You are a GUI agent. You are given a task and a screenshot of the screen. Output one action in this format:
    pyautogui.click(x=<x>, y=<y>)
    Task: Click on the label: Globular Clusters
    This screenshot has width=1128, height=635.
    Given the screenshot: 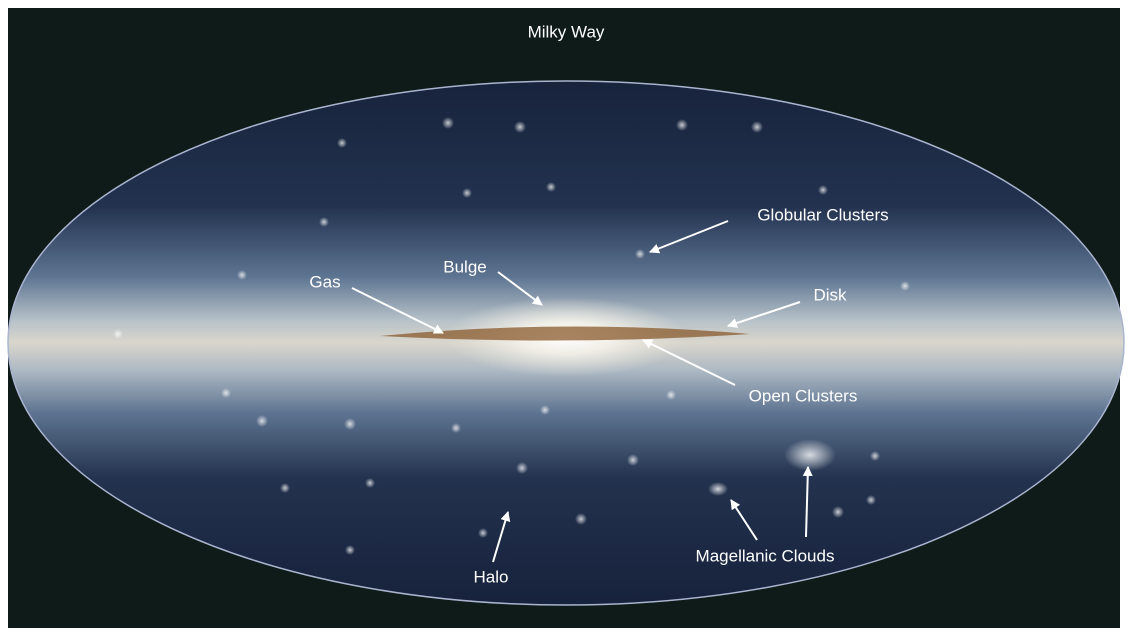 What is the action you would take?
    pyautogui.click(x=822, y=214)
    